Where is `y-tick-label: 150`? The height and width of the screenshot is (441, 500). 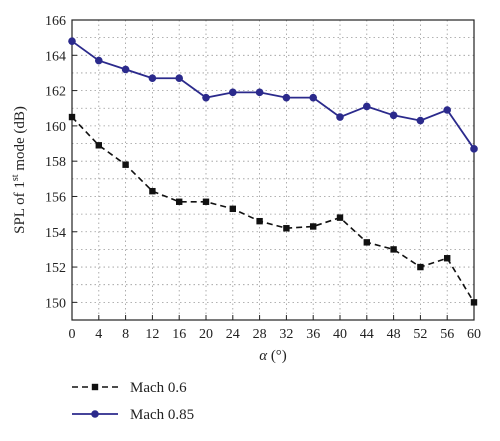
y-tick-label: 150 is located at coordinates (55, 303).